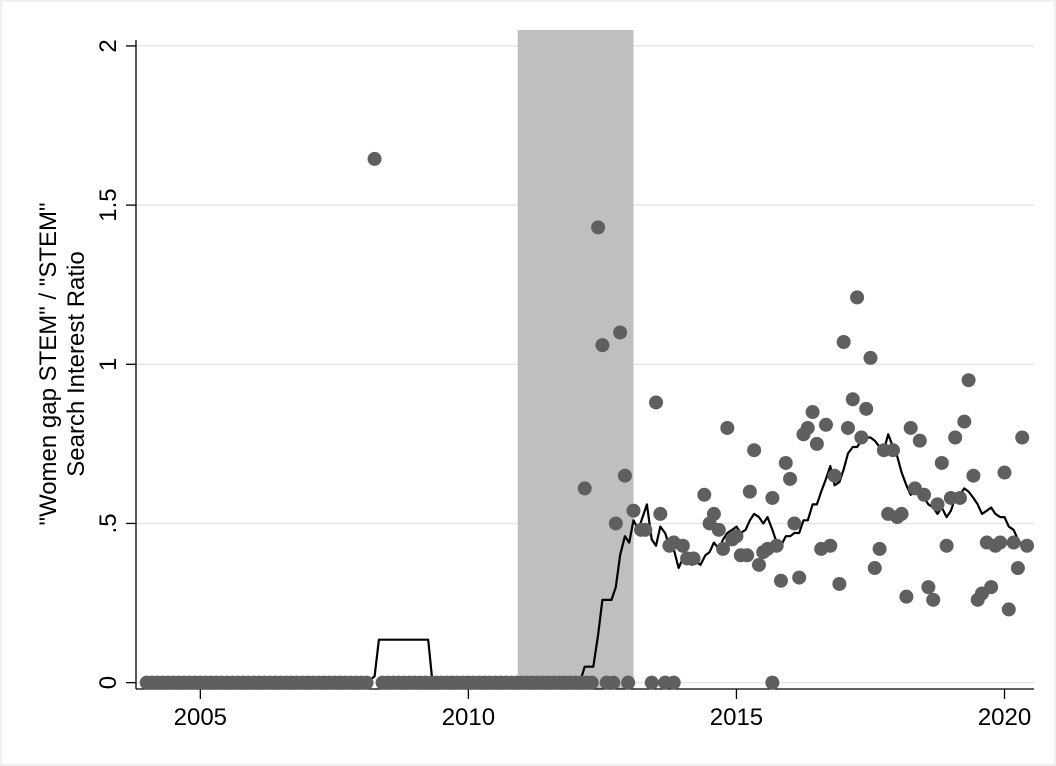  I want to click on y-axis-title-line-2: Search Interest Ratio, so click(76, 363).